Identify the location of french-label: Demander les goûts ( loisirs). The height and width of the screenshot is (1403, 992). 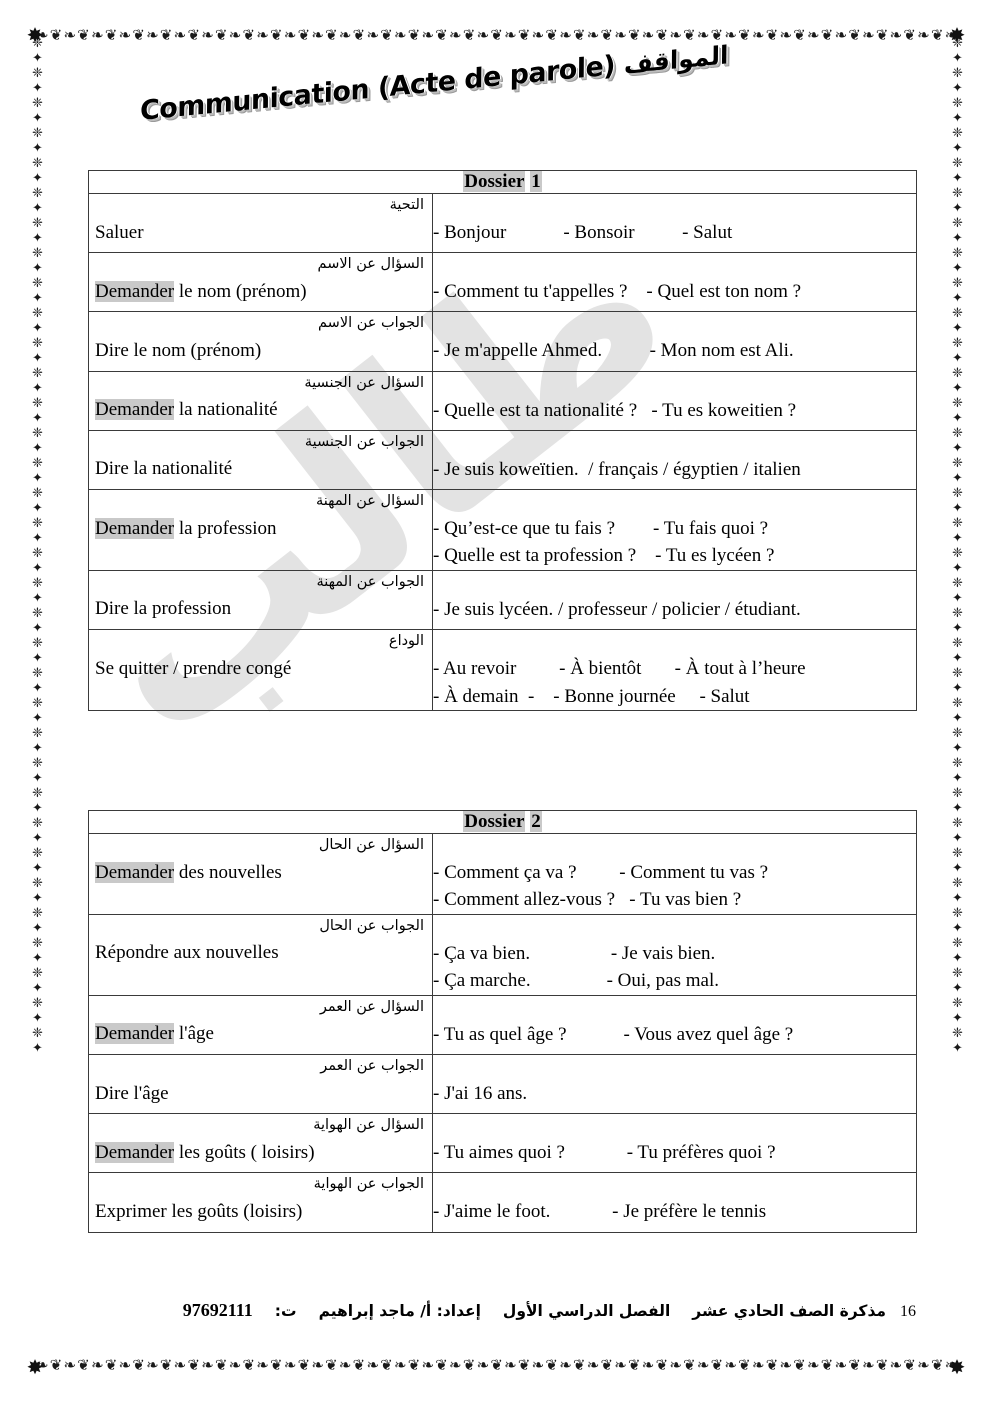
(260, 1154).